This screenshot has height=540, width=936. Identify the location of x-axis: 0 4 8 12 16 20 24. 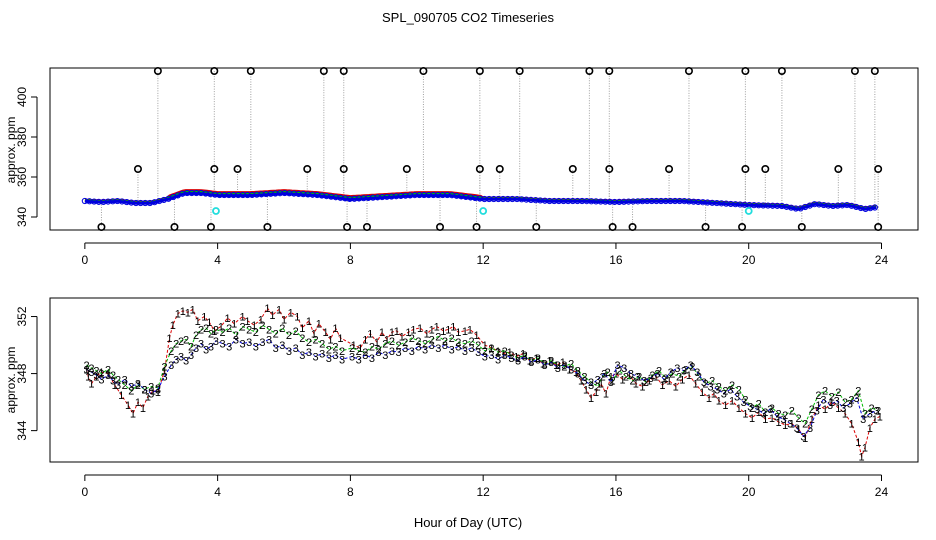
(485, 486).